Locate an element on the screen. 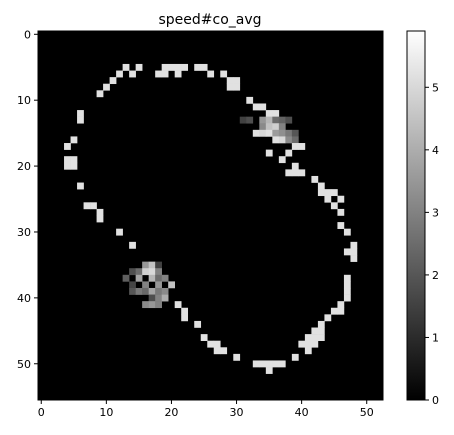 Image resolution: width=454 pixels, height=435 pixels. colorbar-ticks: 0 1 2 3 4 5 is located at coordinates (432, 244).